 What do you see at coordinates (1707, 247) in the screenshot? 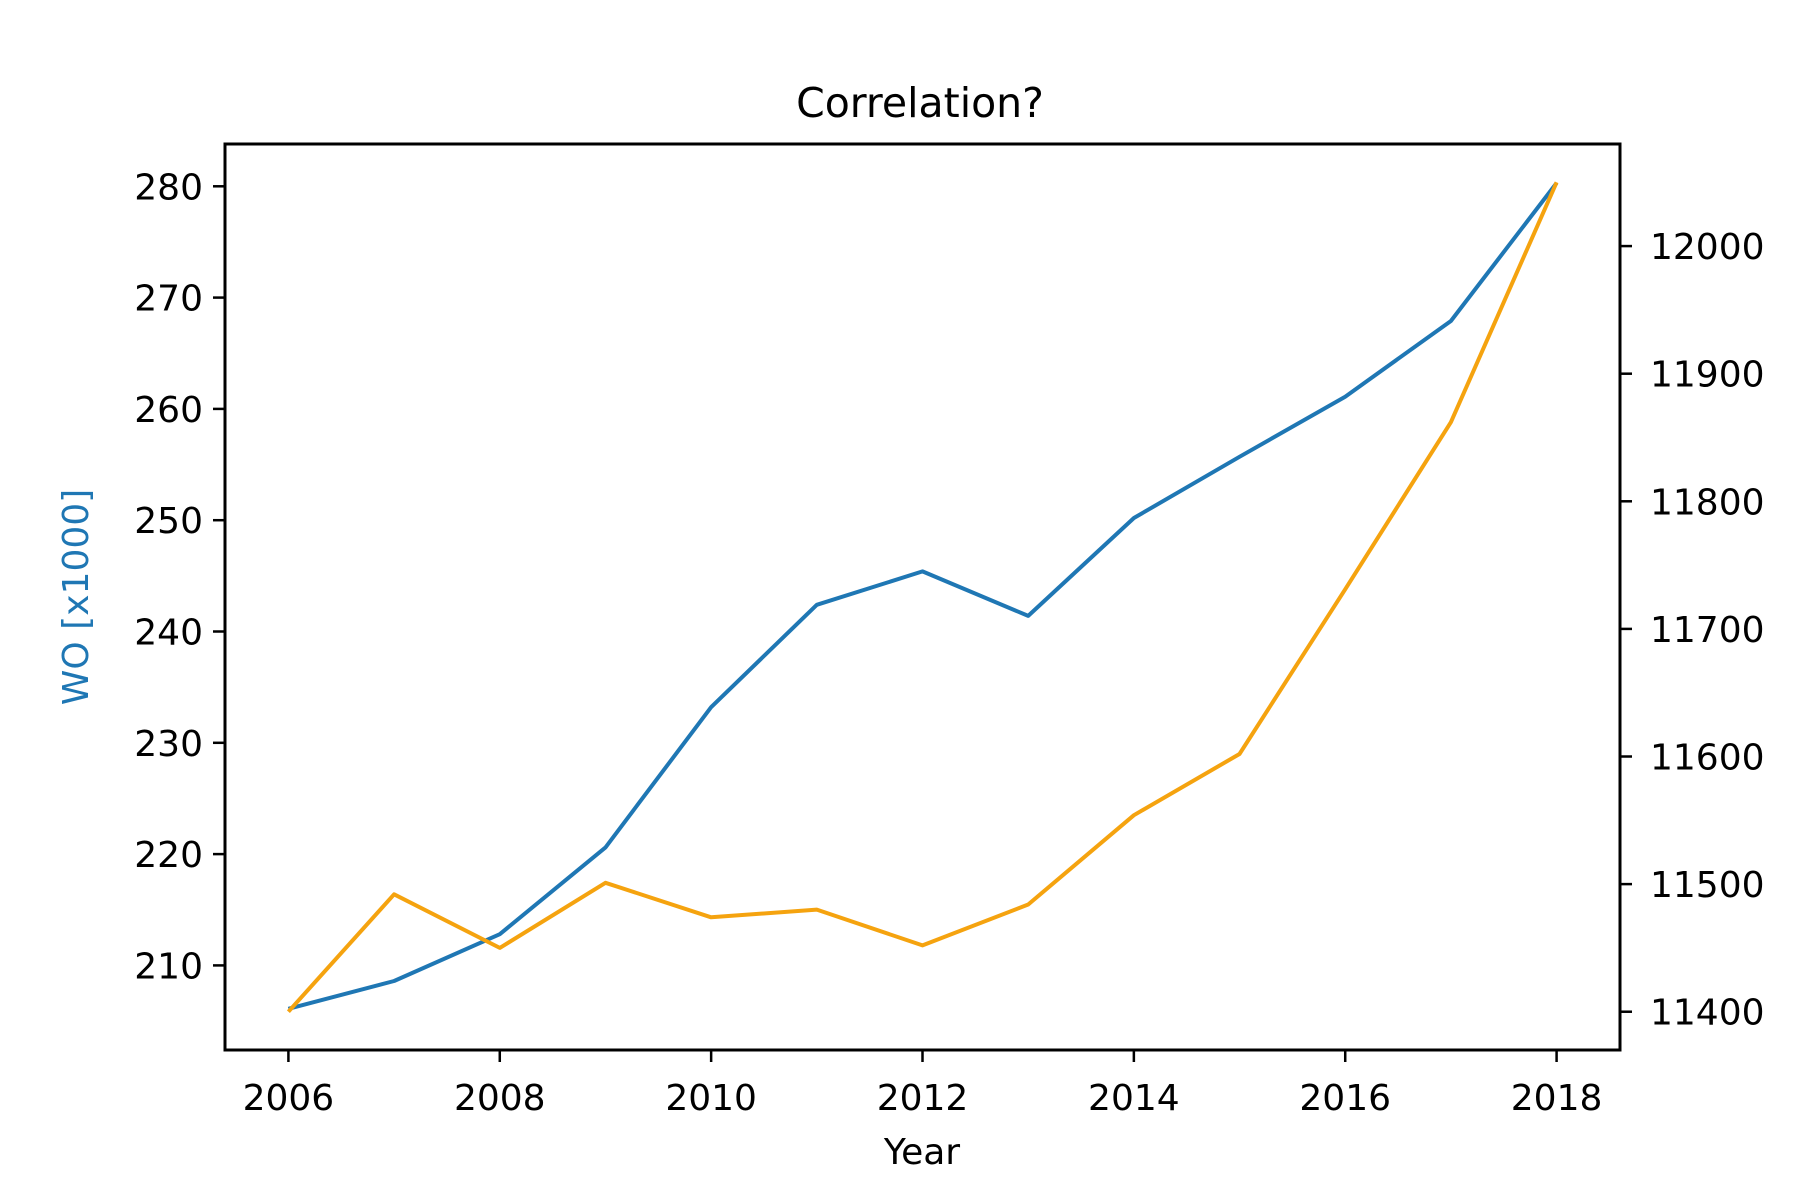
I see `y-right-tick-label: 12000` at bounding box center [1707, 247].